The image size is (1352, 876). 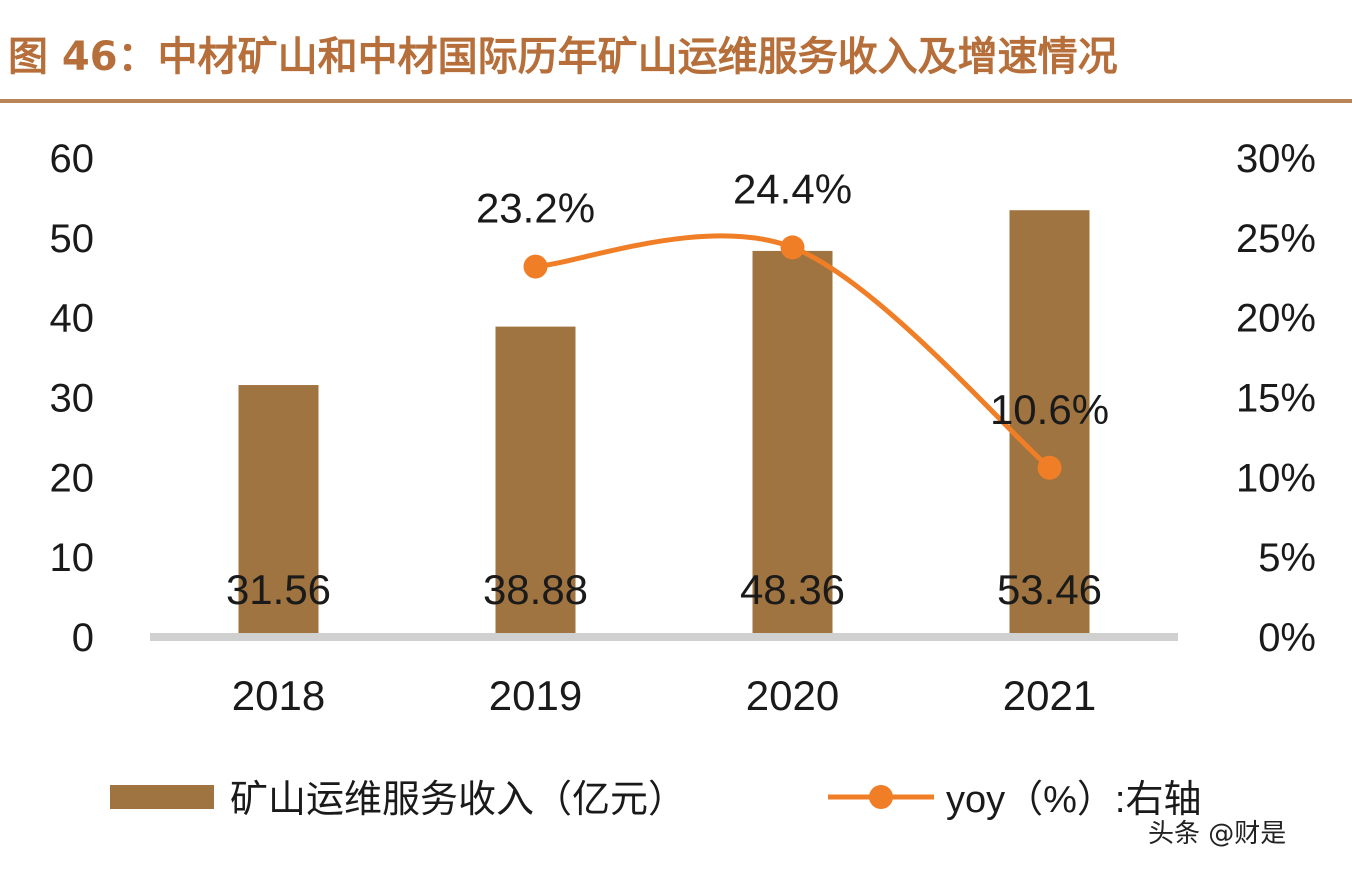 I want to click on x-tick-label: 2020, so click(x=792, y=695).